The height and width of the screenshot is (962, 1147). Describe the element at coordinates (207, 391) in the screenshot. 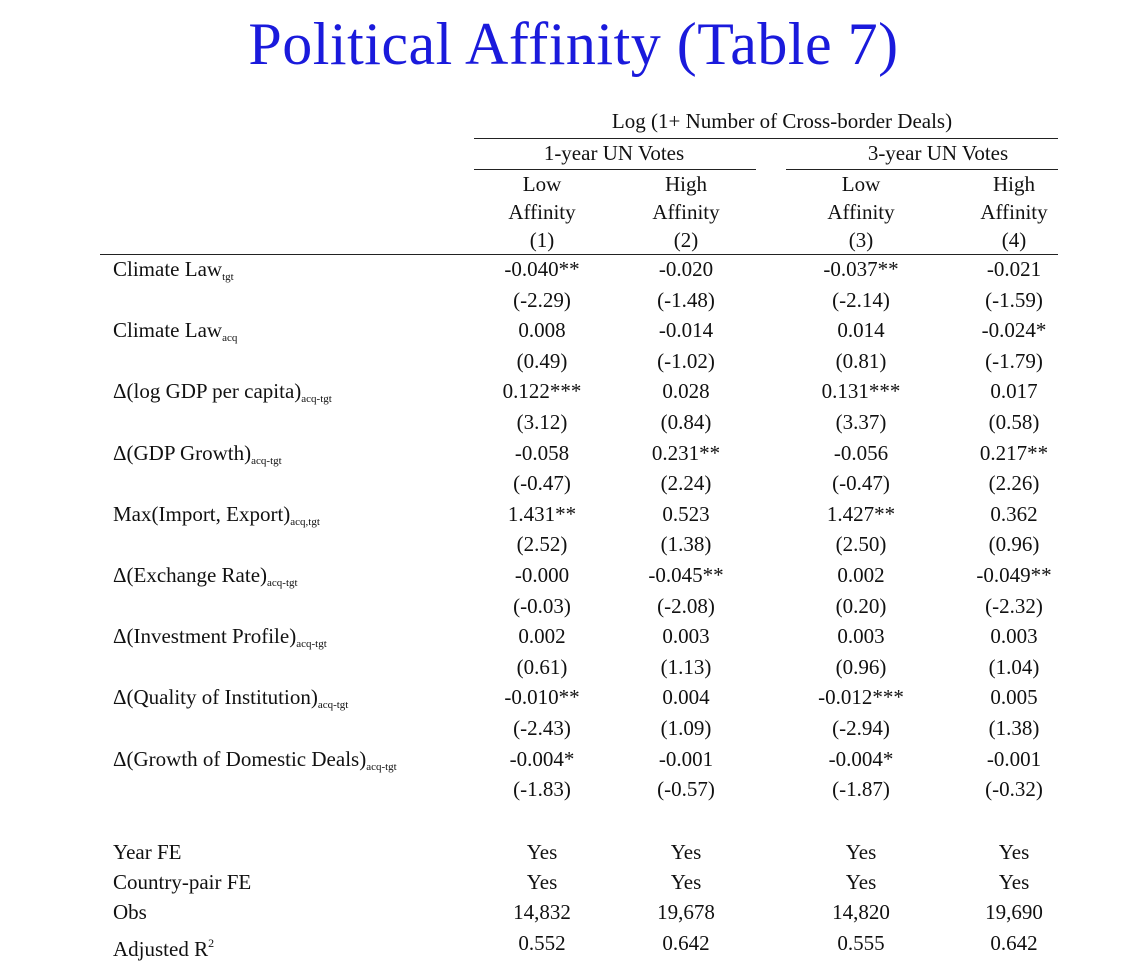

I see `row-label-text: Δ(log GDP per capita)` at that location.